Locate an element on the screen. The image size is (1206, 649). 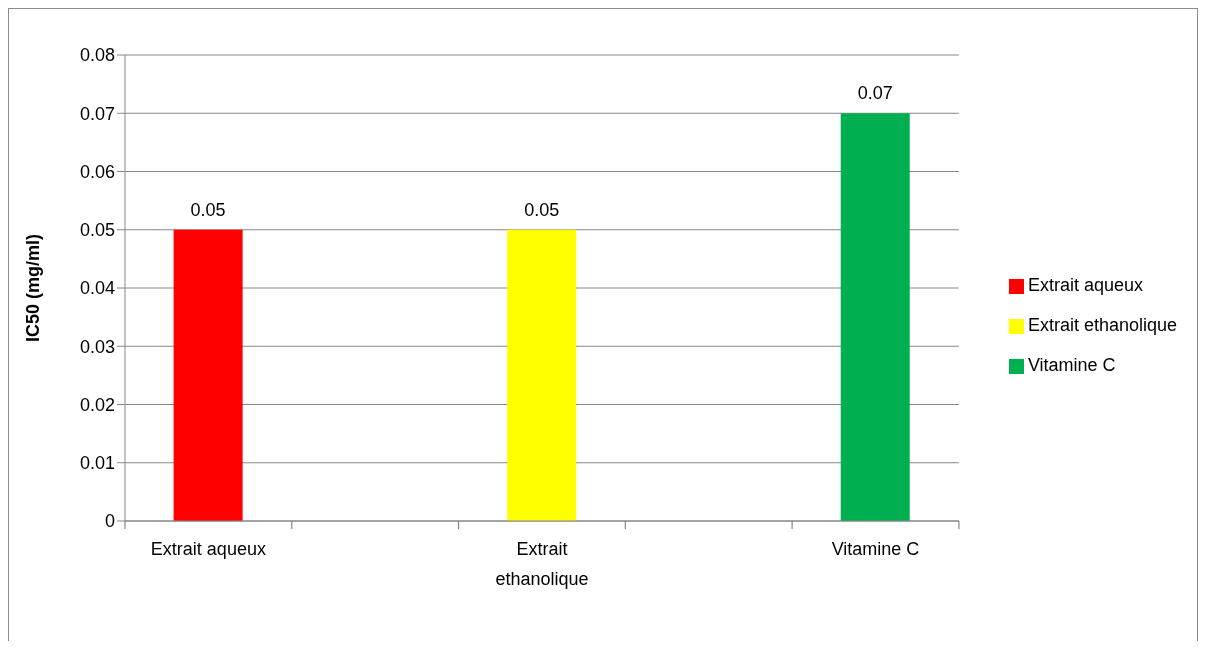
legend-label: Extrait ethanolique is located at coordinates (1102, 325).